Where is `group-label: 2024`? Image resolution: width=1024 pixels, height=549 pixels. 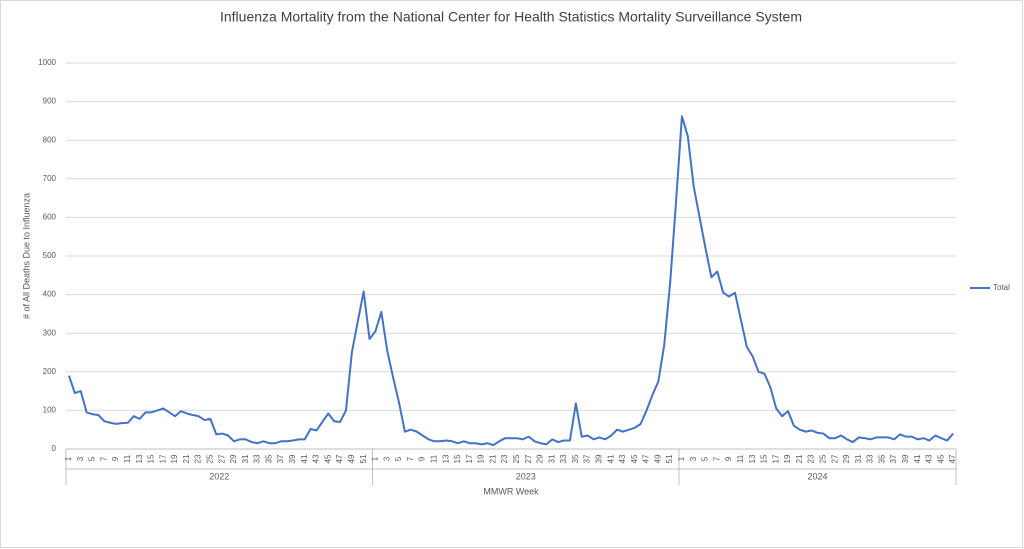 group-label: 2024 is located at coordinates (817, 476).